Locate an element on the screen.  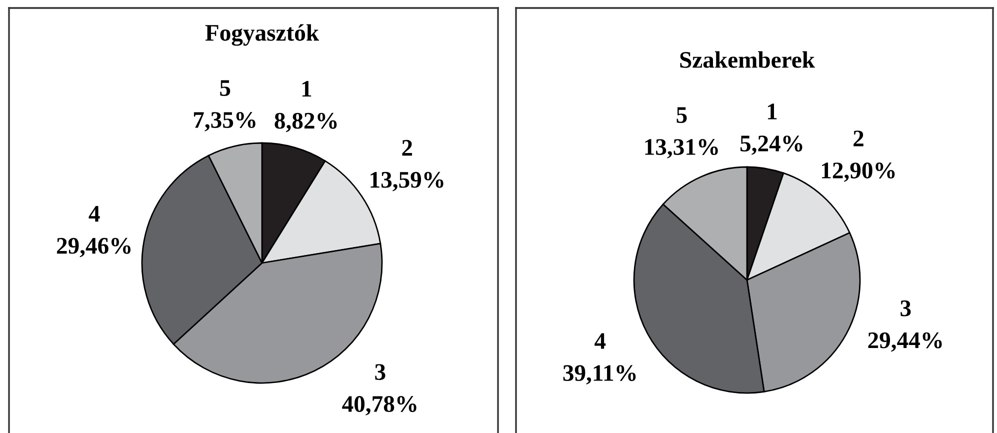
data-label: 29,44% is located at coordinates (905, 342).